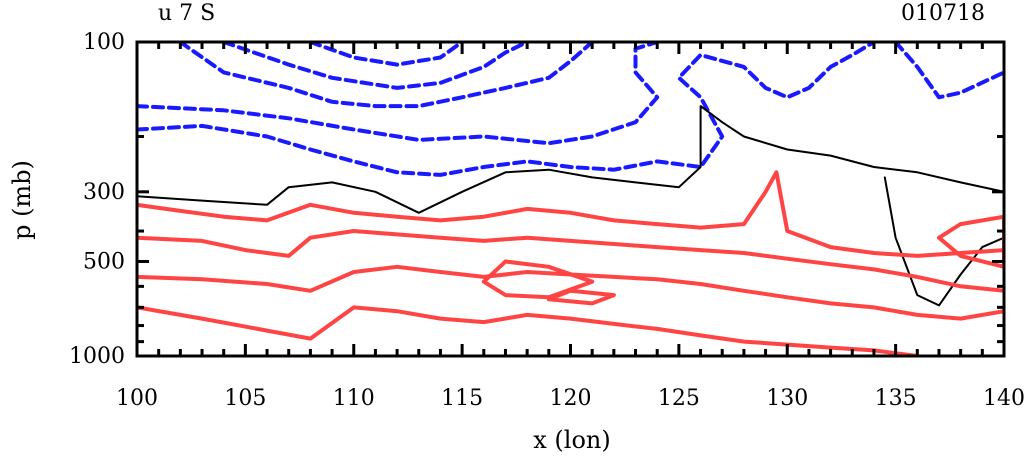 This screenshot has width=1030, height=461. Describe the element at coordinates (104, 42) in the screenshot. I see `y-tick-label: 100` at that location.